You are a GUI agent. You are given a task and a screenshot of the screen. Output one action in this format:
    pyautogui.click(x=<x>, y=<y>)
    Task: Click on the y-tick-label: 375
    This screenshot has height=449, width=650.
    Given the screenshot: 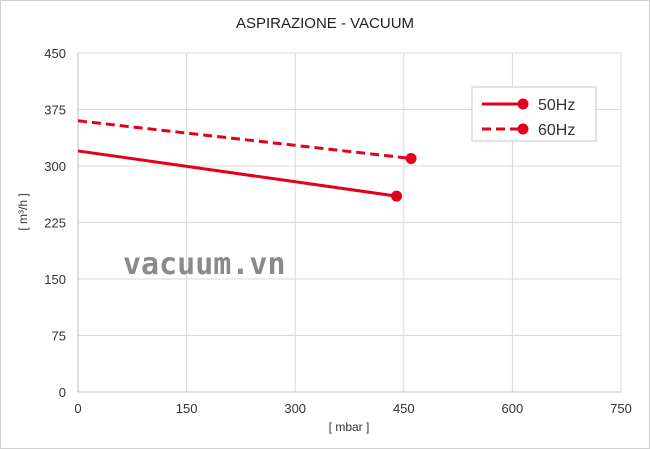 What is the action you would take?
    pyautogui.click(x=55, y=110)
    